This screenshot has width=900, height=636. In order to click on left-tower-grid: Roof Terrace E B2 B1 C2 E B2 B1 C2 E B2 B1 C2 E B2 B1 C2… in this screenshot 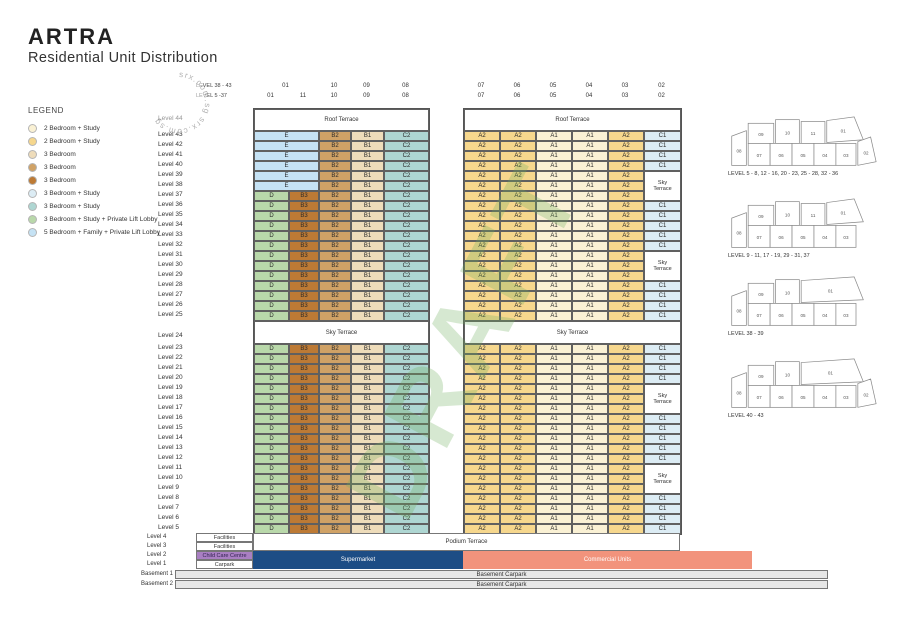, I will do `click(341, 321)`.